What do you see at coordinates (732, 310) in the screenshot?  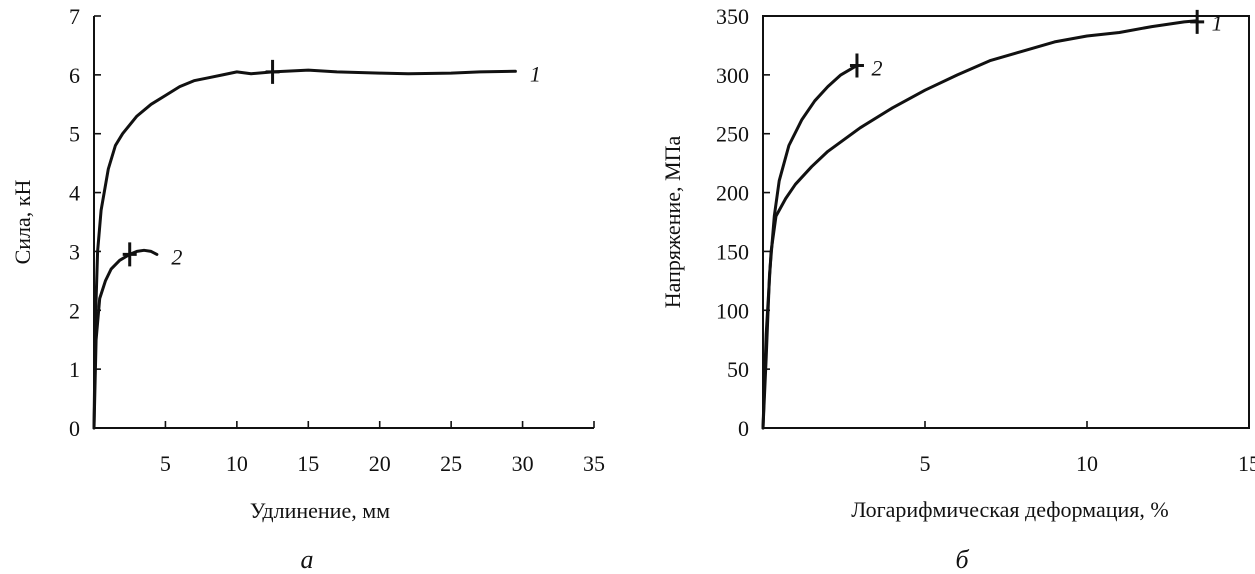 I see `panel-b-y-tick-label: 100` at bounding box center [732, 310].